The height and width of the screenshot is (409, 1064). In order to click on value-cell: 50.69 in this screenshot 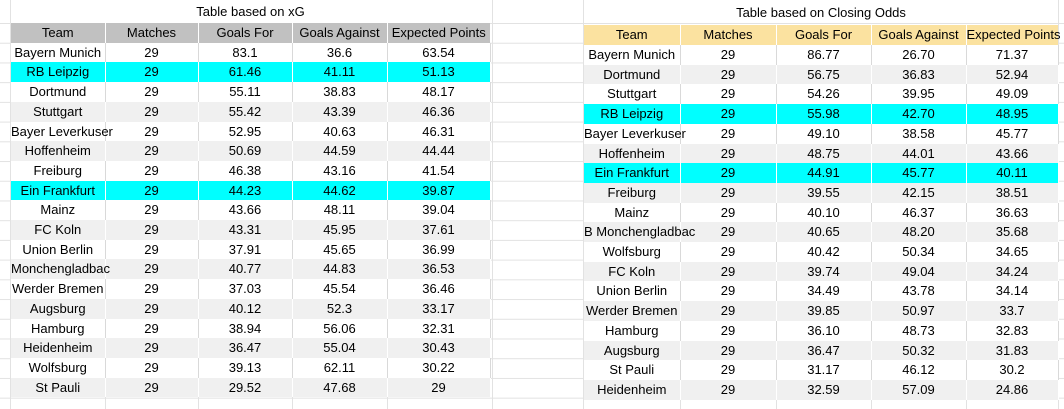, I will do `click(245, 151)`.